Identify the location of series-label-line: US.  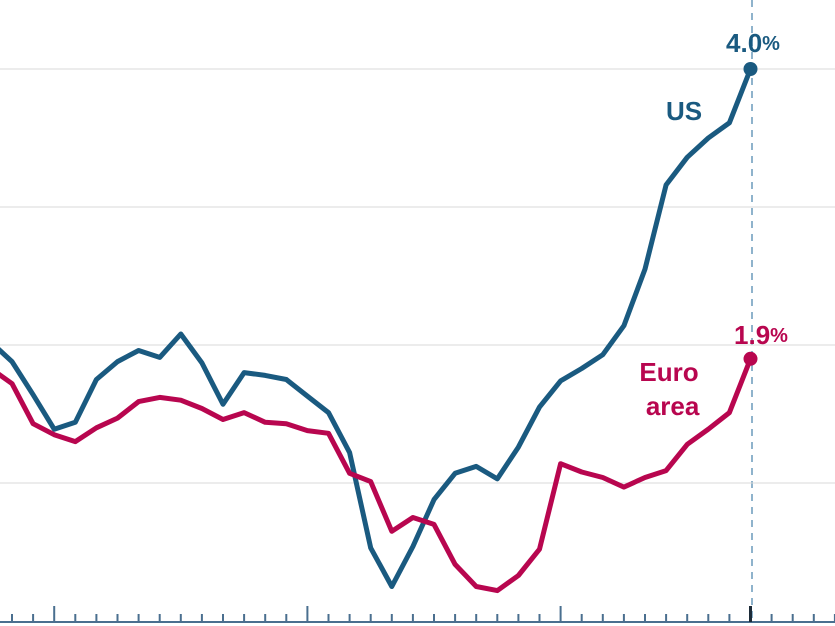
(684, 111).